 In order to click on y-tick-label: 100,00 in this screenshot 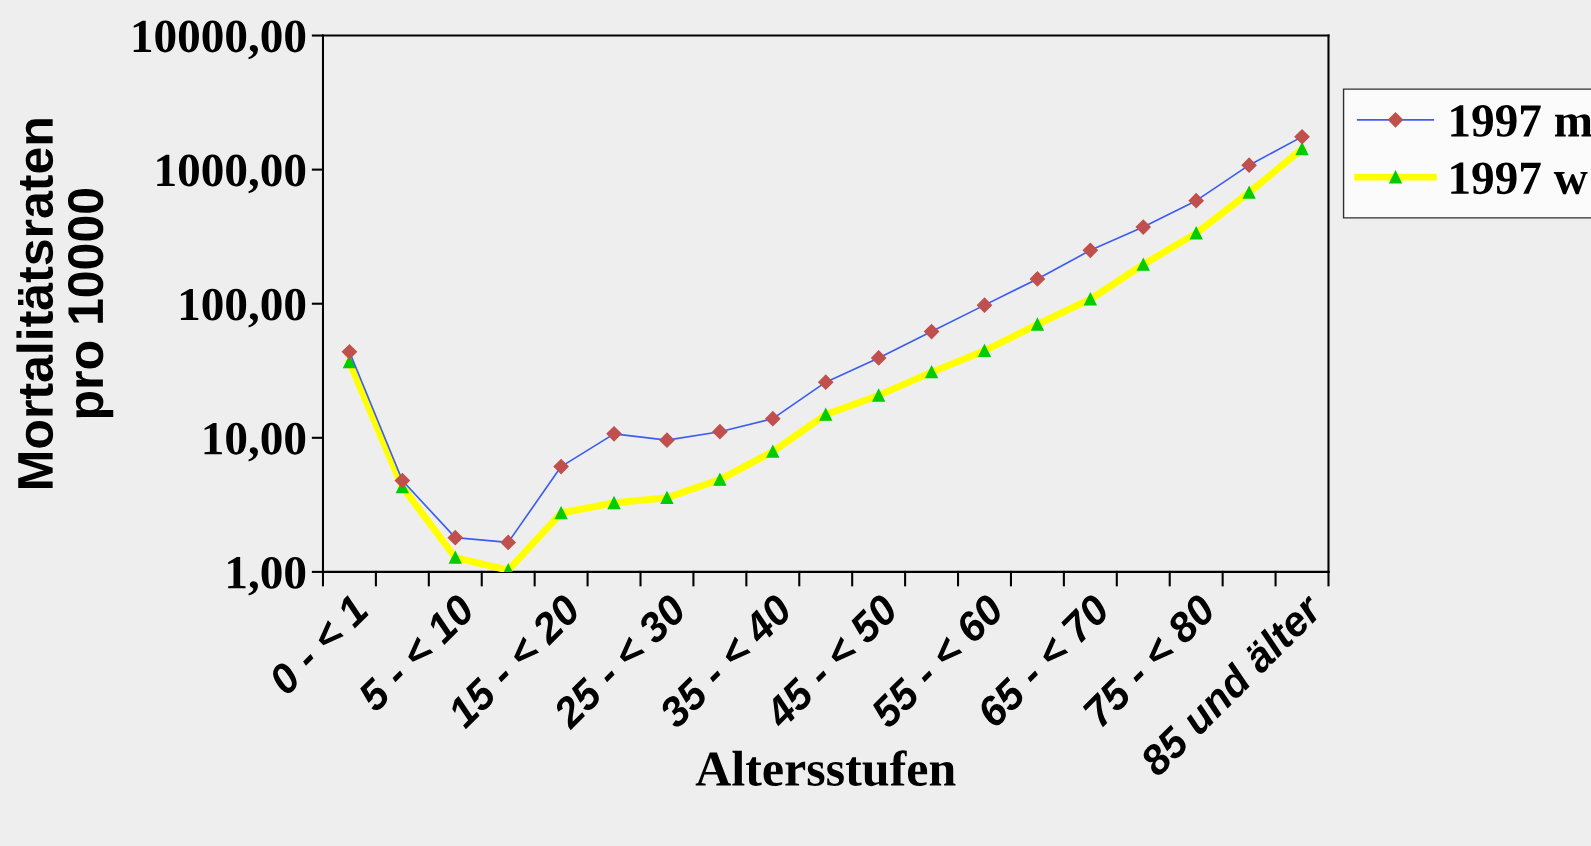, I will do `click(243, 308)`.